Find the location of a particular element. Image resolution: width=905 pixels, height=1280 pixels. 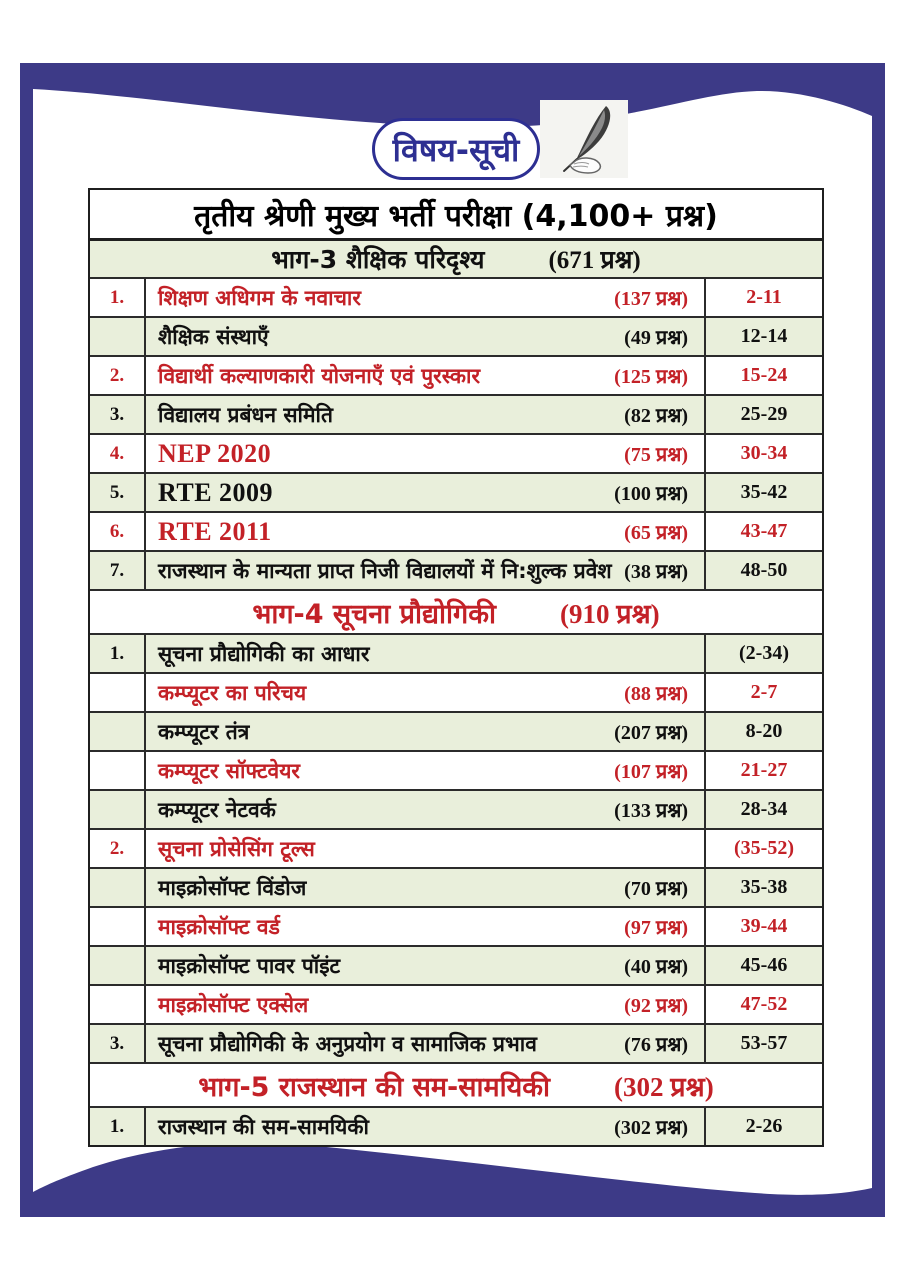

row-title: RTE 2009 is located at coordinates (216, 492).